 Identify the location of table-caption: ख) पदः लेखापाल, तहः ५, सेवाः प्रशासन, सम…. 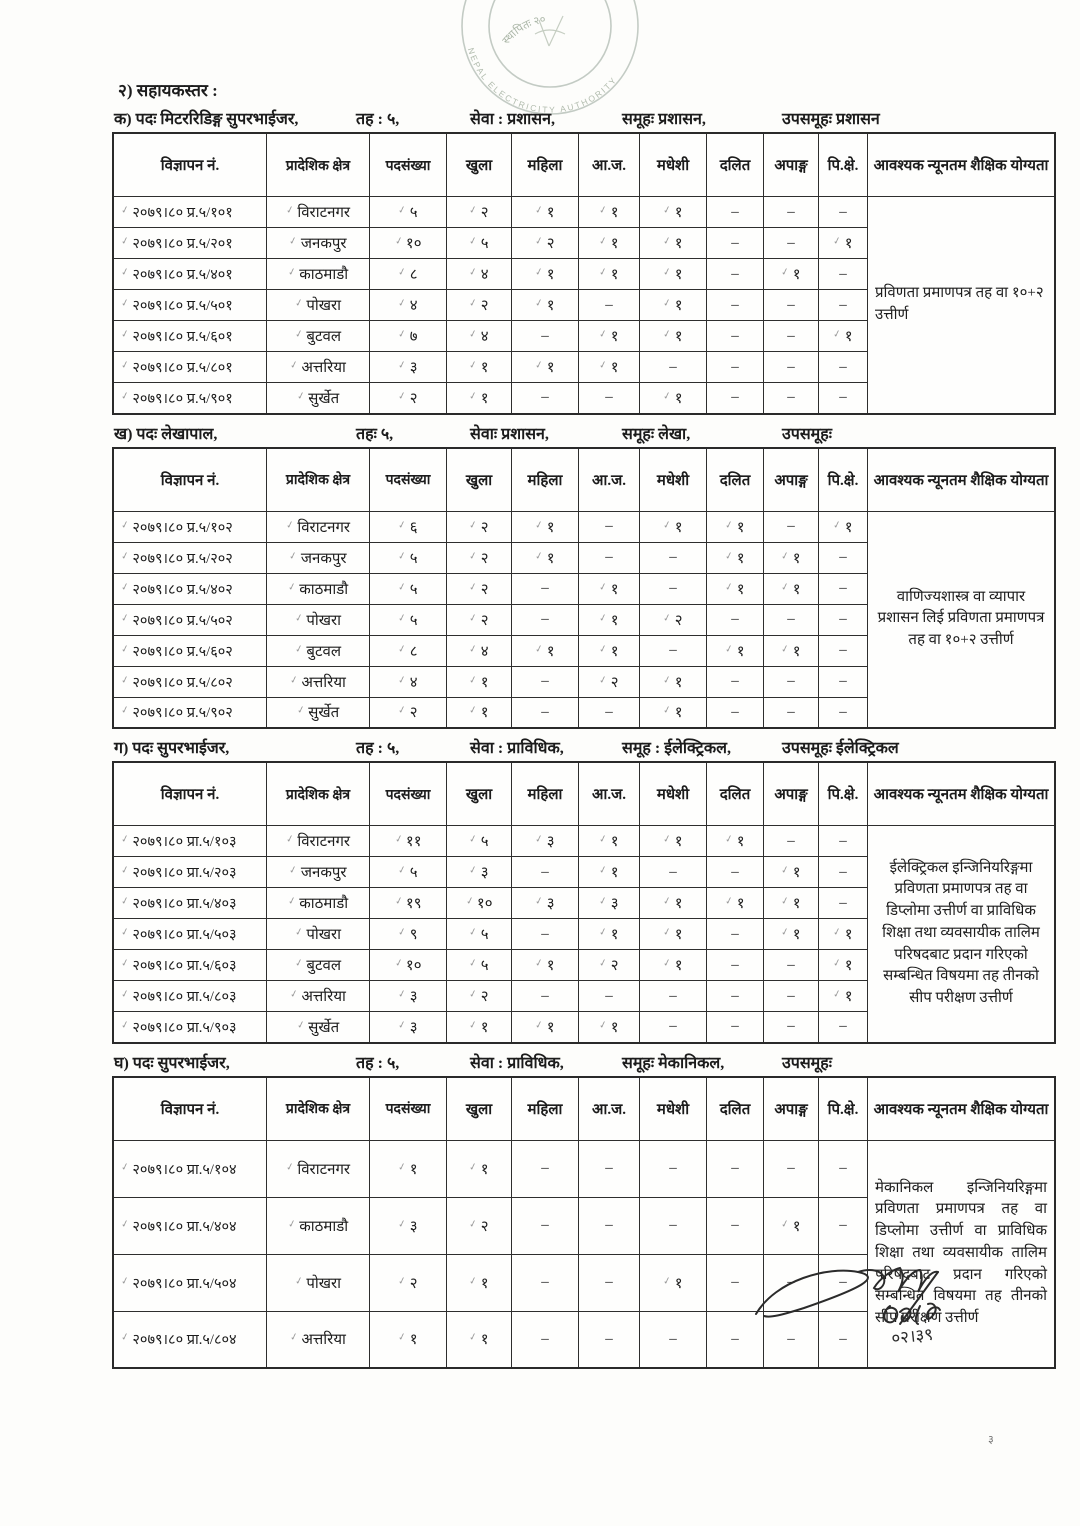
(560, 433).